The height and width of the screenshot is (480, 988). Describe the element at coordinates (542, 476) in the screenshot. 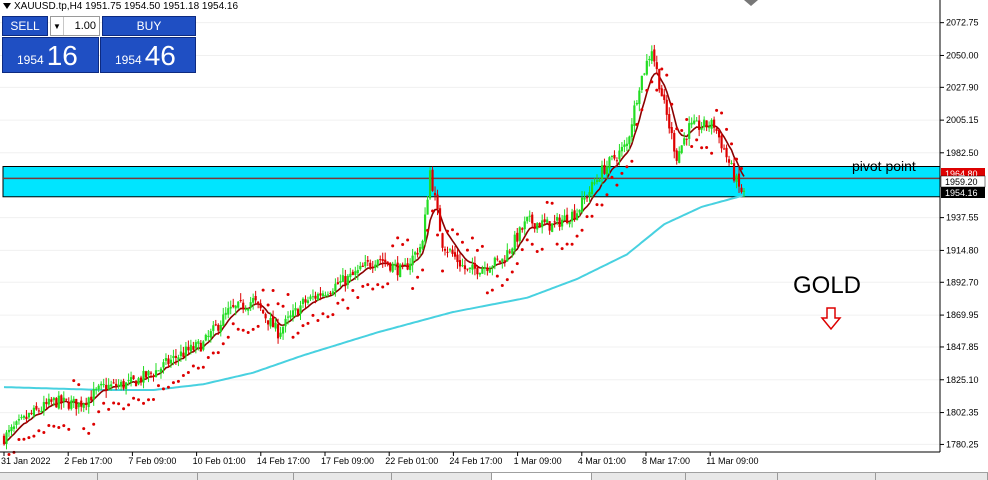

I see `chart-tab-active` at that location.